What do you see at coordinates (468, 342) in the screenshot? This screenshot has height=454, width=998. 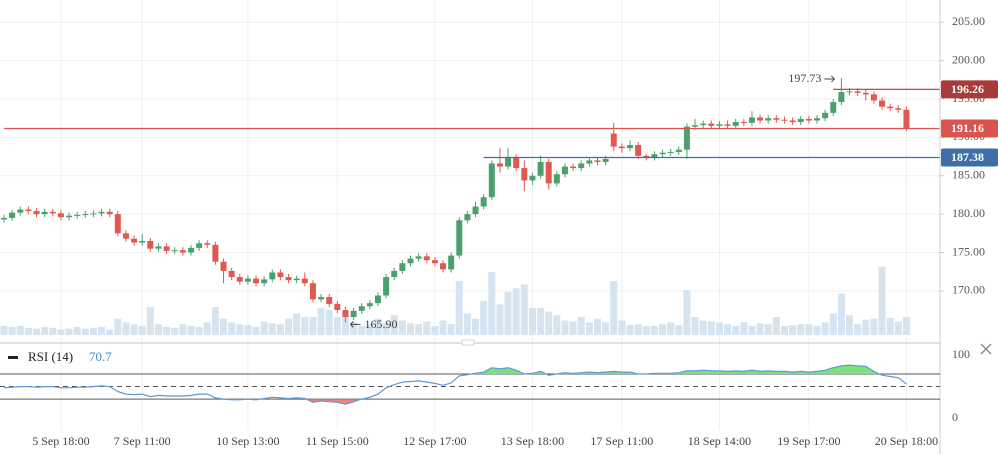 I see `resize-handle` at bounding box center [468, 342].